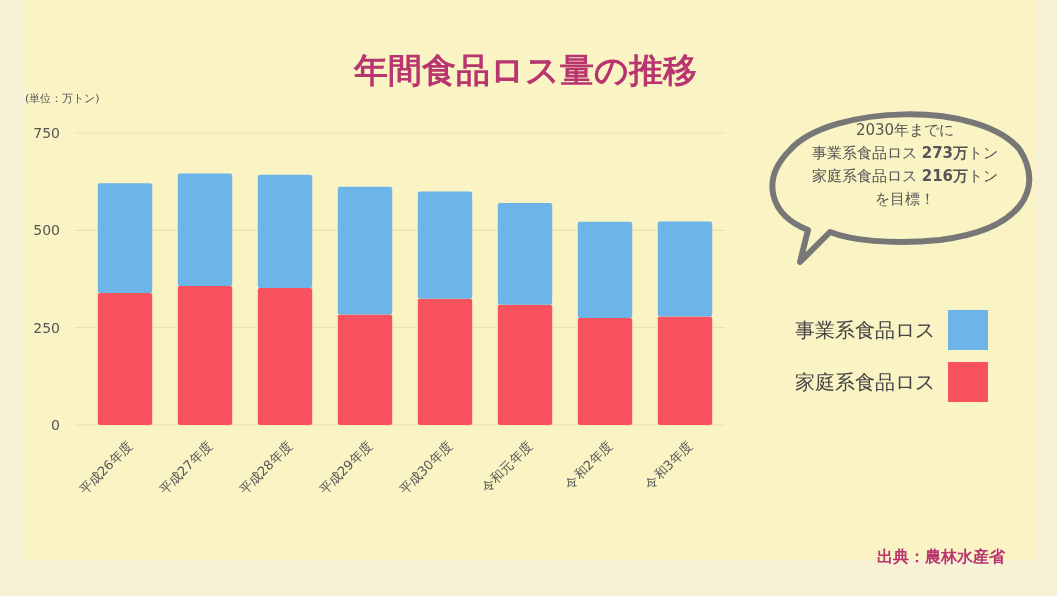 The image size is (1057, 596). I want to click on legend-label: 家庭系食品ロス, so click(865, 382).